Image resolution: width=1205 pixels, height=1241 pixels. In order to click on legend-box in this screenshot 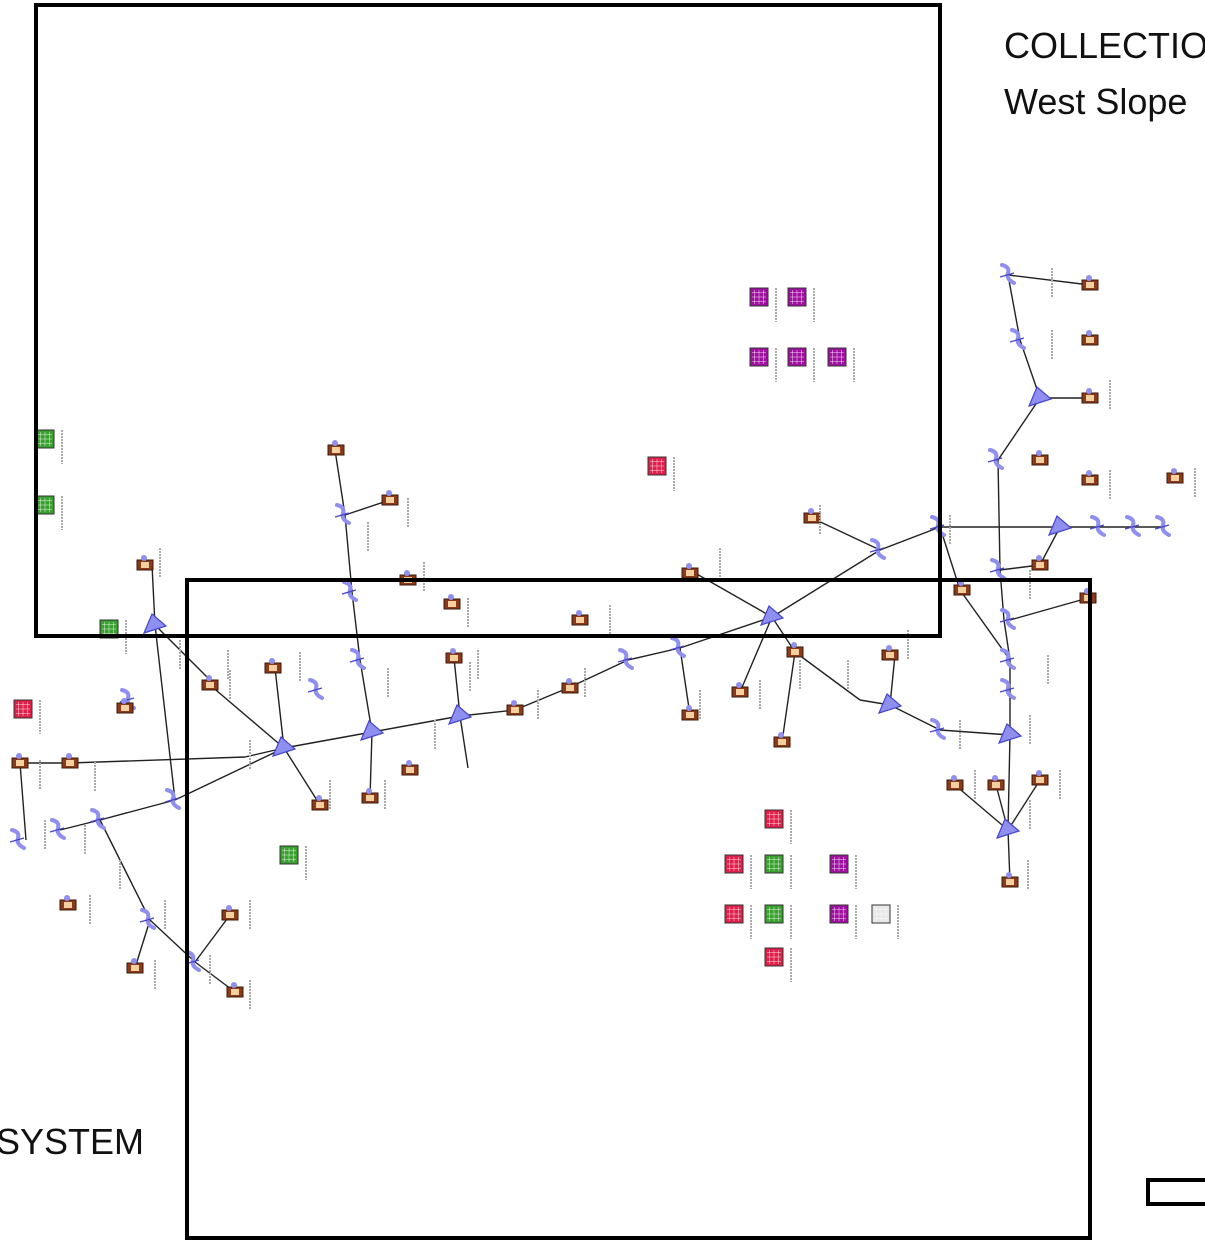, I will do `click(1175, 1192)`.